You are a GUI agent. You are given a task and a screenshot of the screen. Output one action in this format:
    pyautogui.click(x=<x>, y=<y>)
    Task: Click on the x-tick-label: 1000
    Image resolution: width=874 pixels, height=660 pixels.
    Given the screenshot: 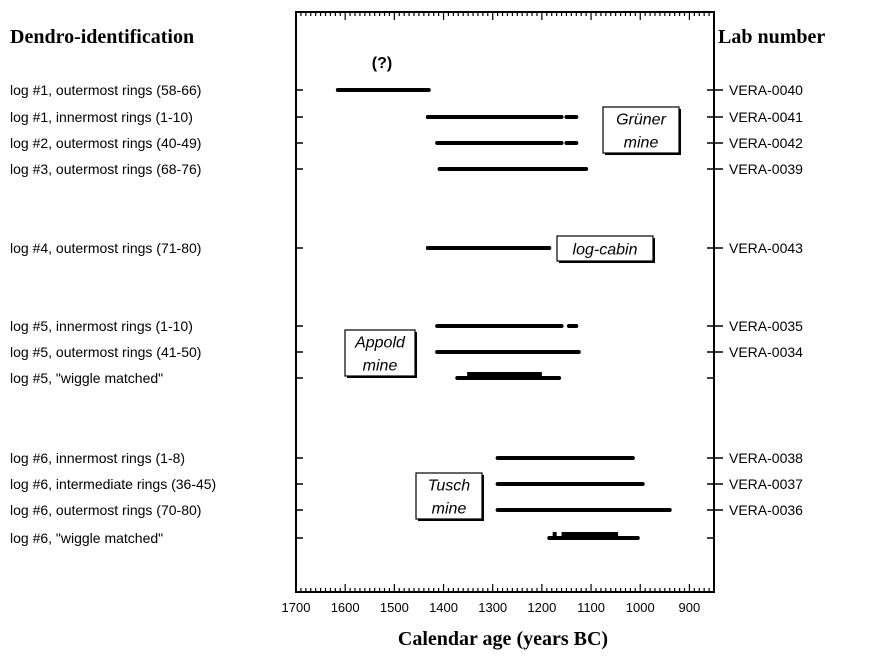 What is the action you would take?
    pyautogui.click(x=640, y=607)
    